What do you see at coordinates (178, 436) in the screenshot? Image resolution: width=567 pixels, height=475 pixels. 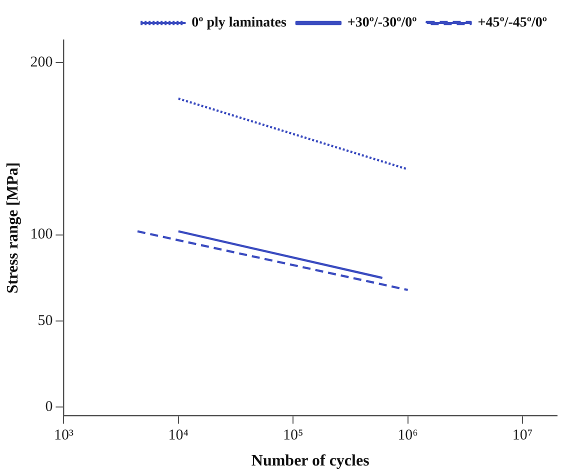 I see `x-tick-label: 10⁴` at bounding box center [178, 436].